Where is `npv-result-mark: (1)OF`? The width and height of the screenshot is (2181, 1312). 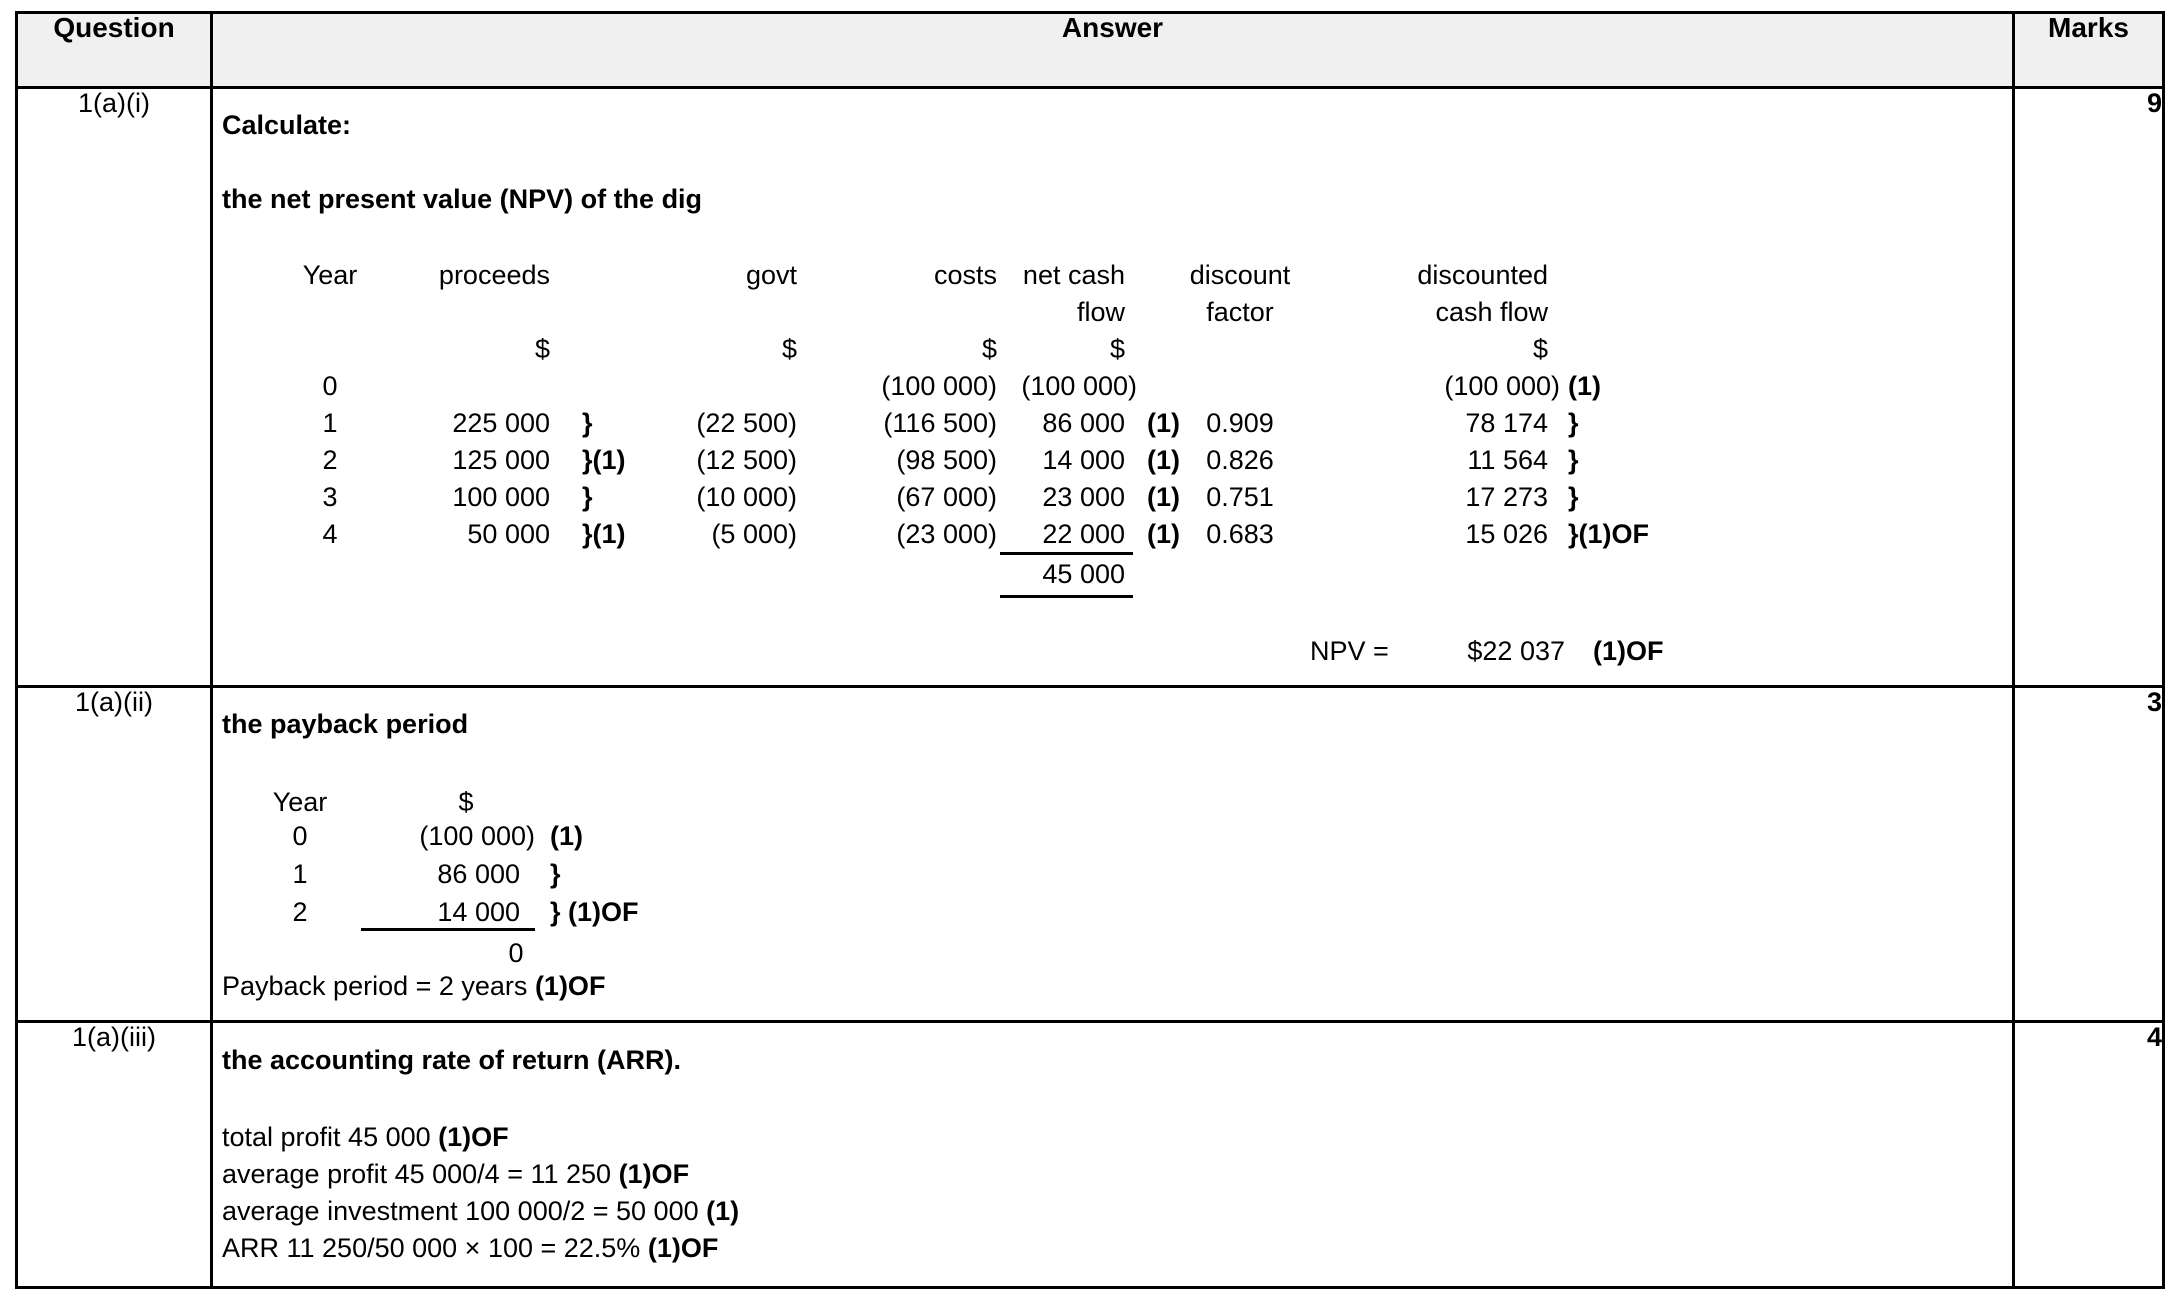
npv-result-mark: (1)OF is located at coordinates (1628, 651).